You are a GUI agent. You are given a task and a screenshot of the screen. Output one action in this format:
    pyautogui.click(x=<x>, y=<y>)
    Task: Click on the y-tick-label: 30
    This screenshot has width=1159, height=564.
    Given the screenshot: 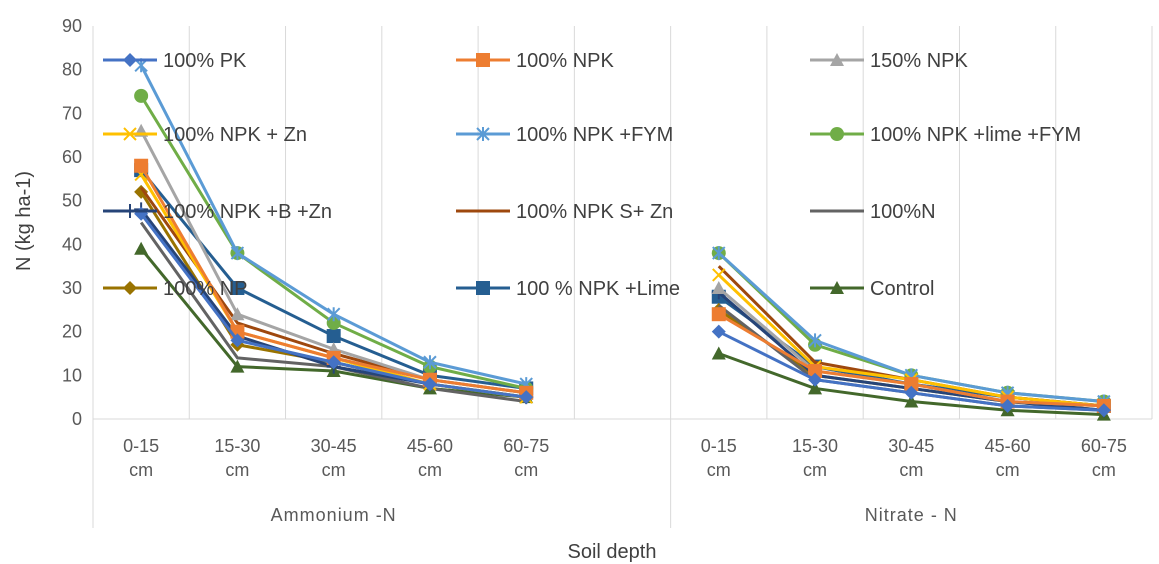 What is the action you would take?
    pyautogui.click(x=72, y=288)
    